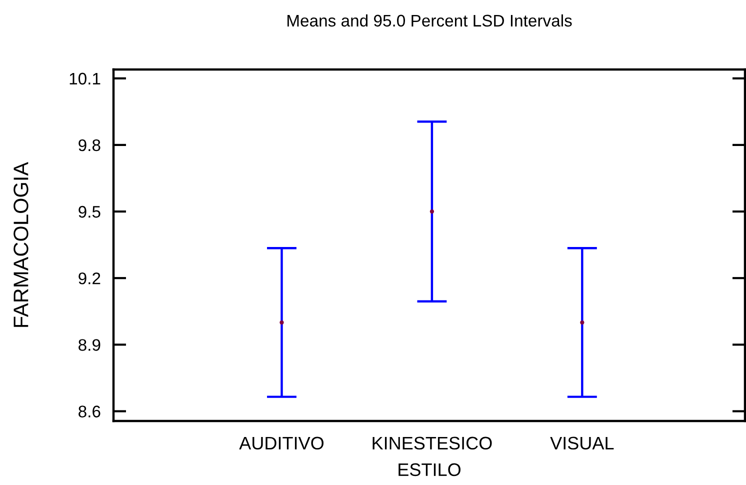 The height and width of the screenshot is (485, 746). Describe the element at coordinates (429, 20) in the screenshot. I see `chart-title: Means and 95.0 Percent LSD Intervals` at that location.